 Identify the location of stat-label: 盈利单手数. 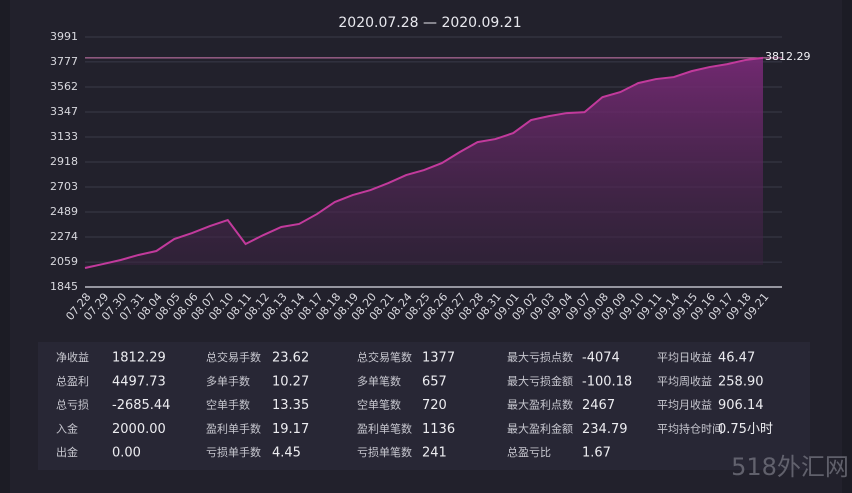
(233, 428).